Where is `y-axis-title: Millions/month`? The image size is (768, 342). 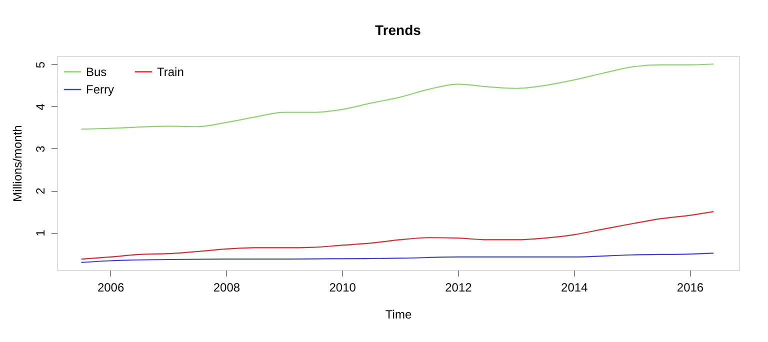
y-axis-title: Millions/month is located at coordinates (17, 163).